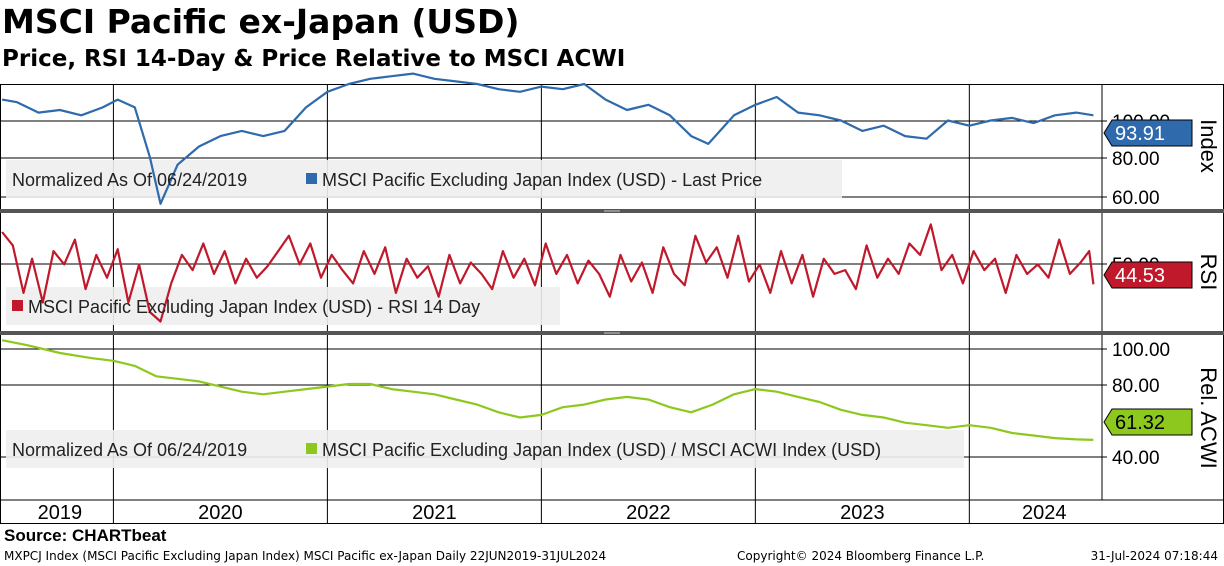  Describe the element at coordinates (1140, 134) in the screenshot. I see `last-value-label: 93.91` at that location.